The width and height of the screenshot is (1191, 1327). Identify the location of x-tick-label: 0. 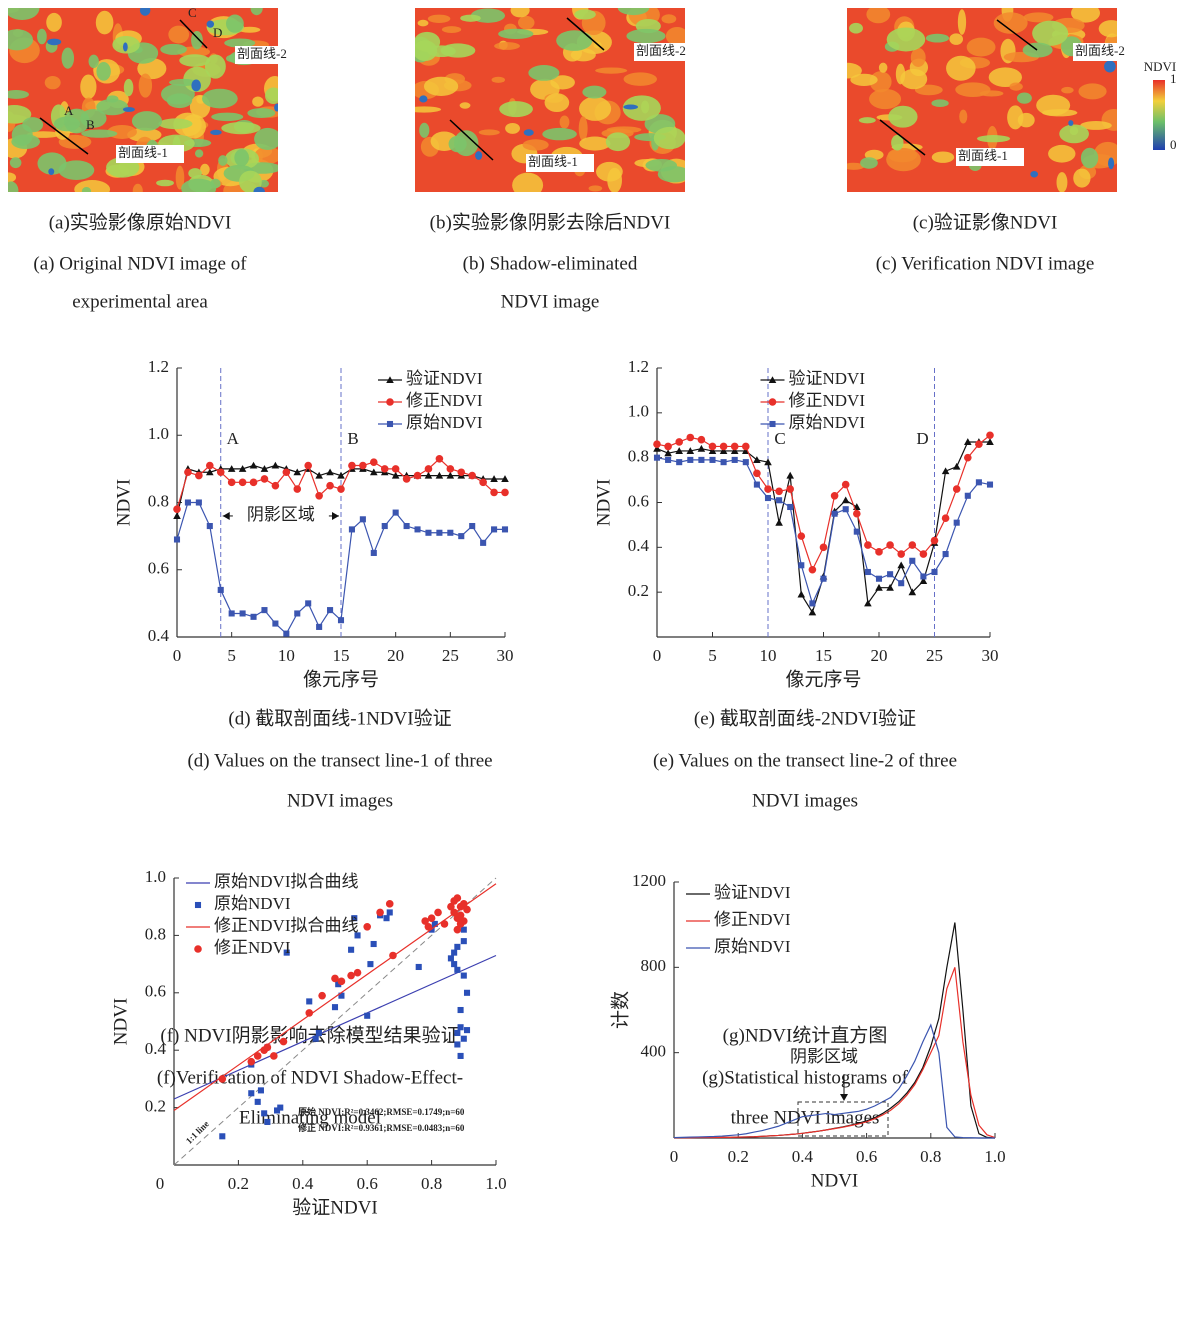
(177, 655).